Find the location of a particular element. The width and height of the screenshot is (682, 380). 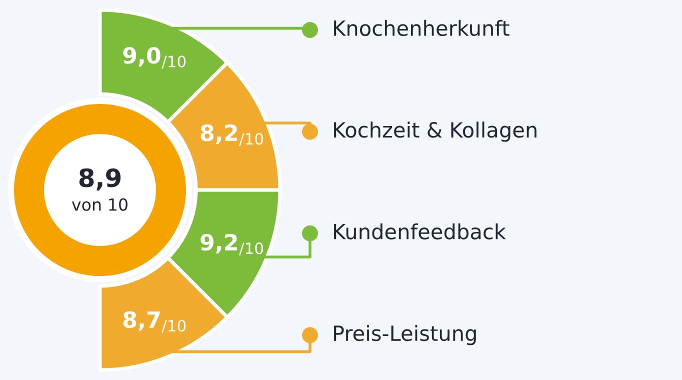

category-label: Kochzeit & Kollagen is located at coordinates (435, 132).